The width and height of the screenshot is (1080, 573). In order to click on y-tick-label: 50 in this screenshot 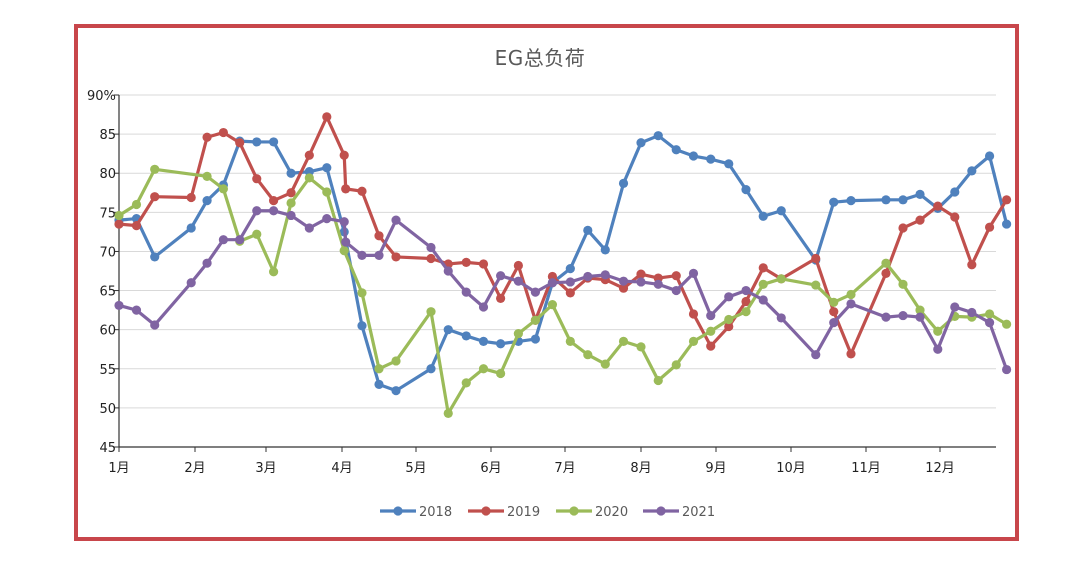, I will do `click(107, 409)`.